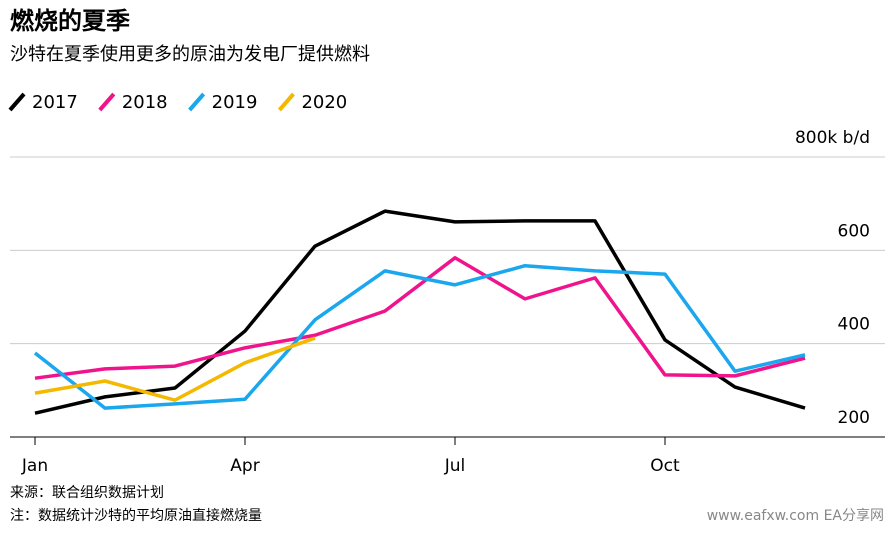  What do you see at coordinates (235, 102) in the screenshot?
I see `legend-label: 2019` at bounding box center [235, 102].